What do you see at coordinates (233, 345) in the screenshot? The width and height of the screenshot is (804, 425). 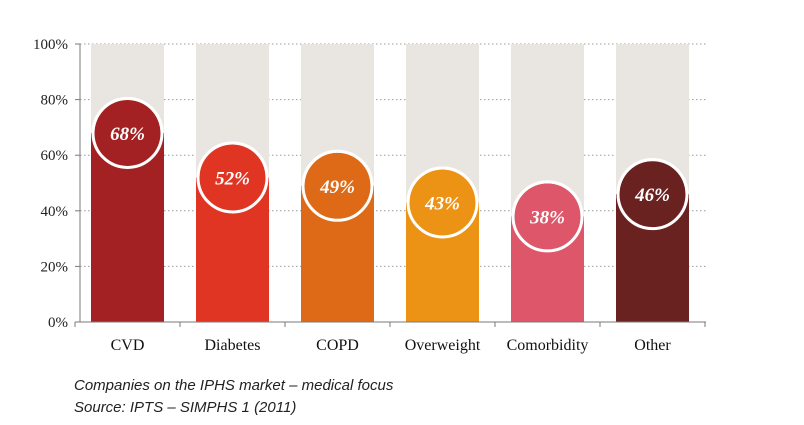 I see `category-label: Diabetes` at bounding box center [233, 345].